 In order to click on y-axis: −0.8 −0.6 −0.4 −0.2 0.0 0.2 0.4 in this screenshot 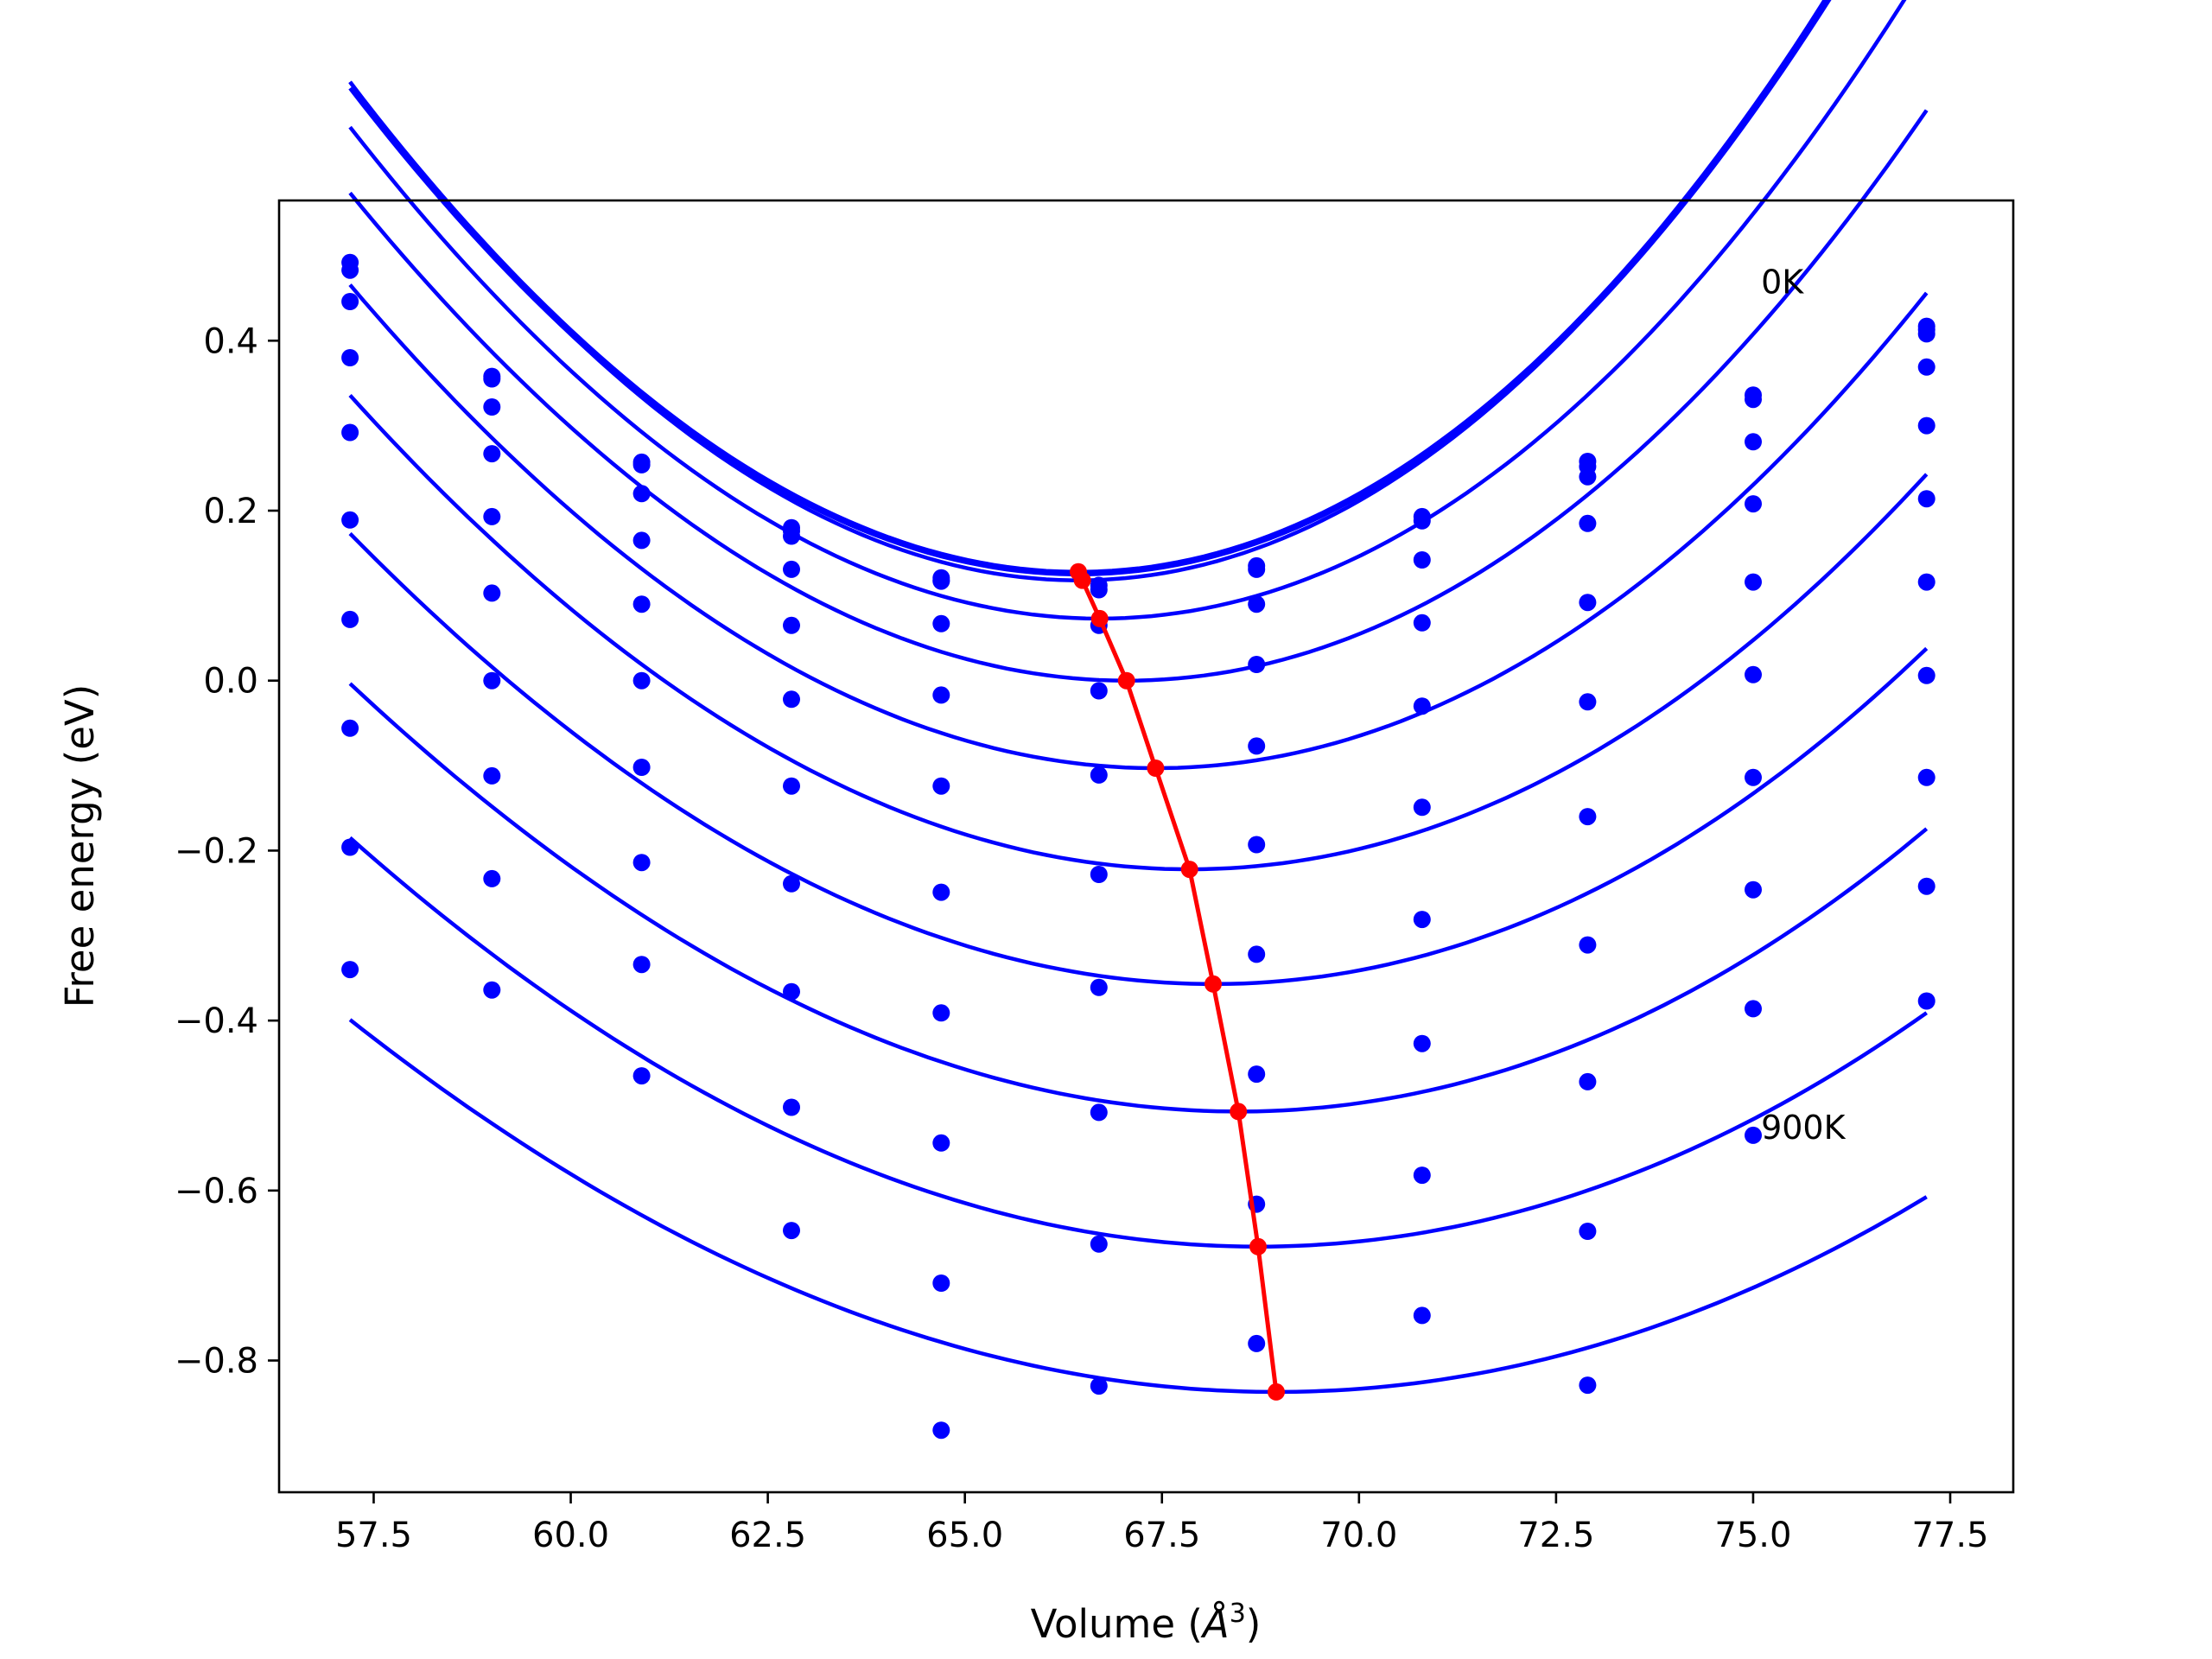, I will do `click(227, 851)`.